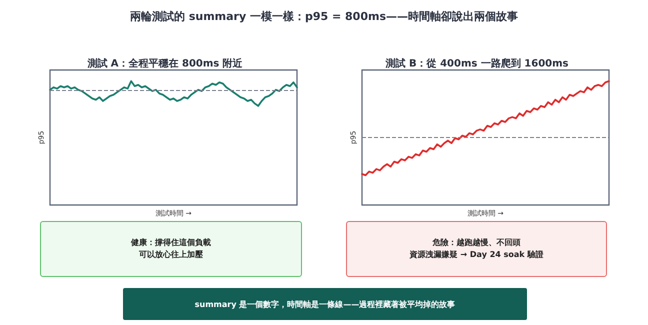  Describe the element at coordinates (171, 243) in the screenshot. I see `text: 健康：撐得住這個負載` at that location.